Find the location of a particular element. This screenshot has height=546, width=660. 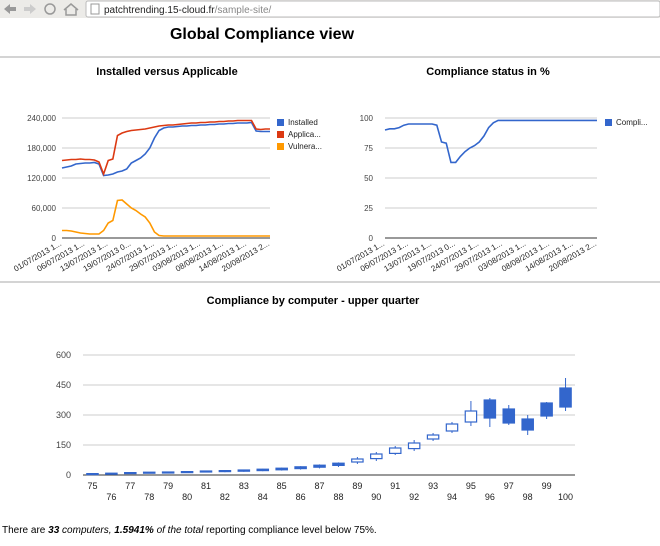

y-tick-label: 25 is located at coordinates (368, 208).